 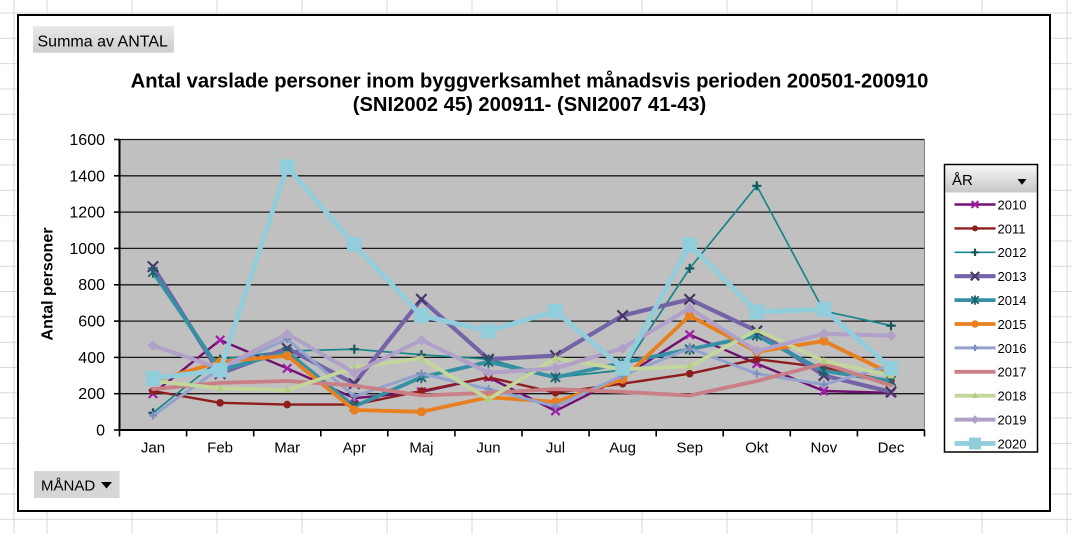 What do you see at coordinates (1012, 396) in the screenshot?
I see `svg-text: 2018` at bounding box center [1012, 396].